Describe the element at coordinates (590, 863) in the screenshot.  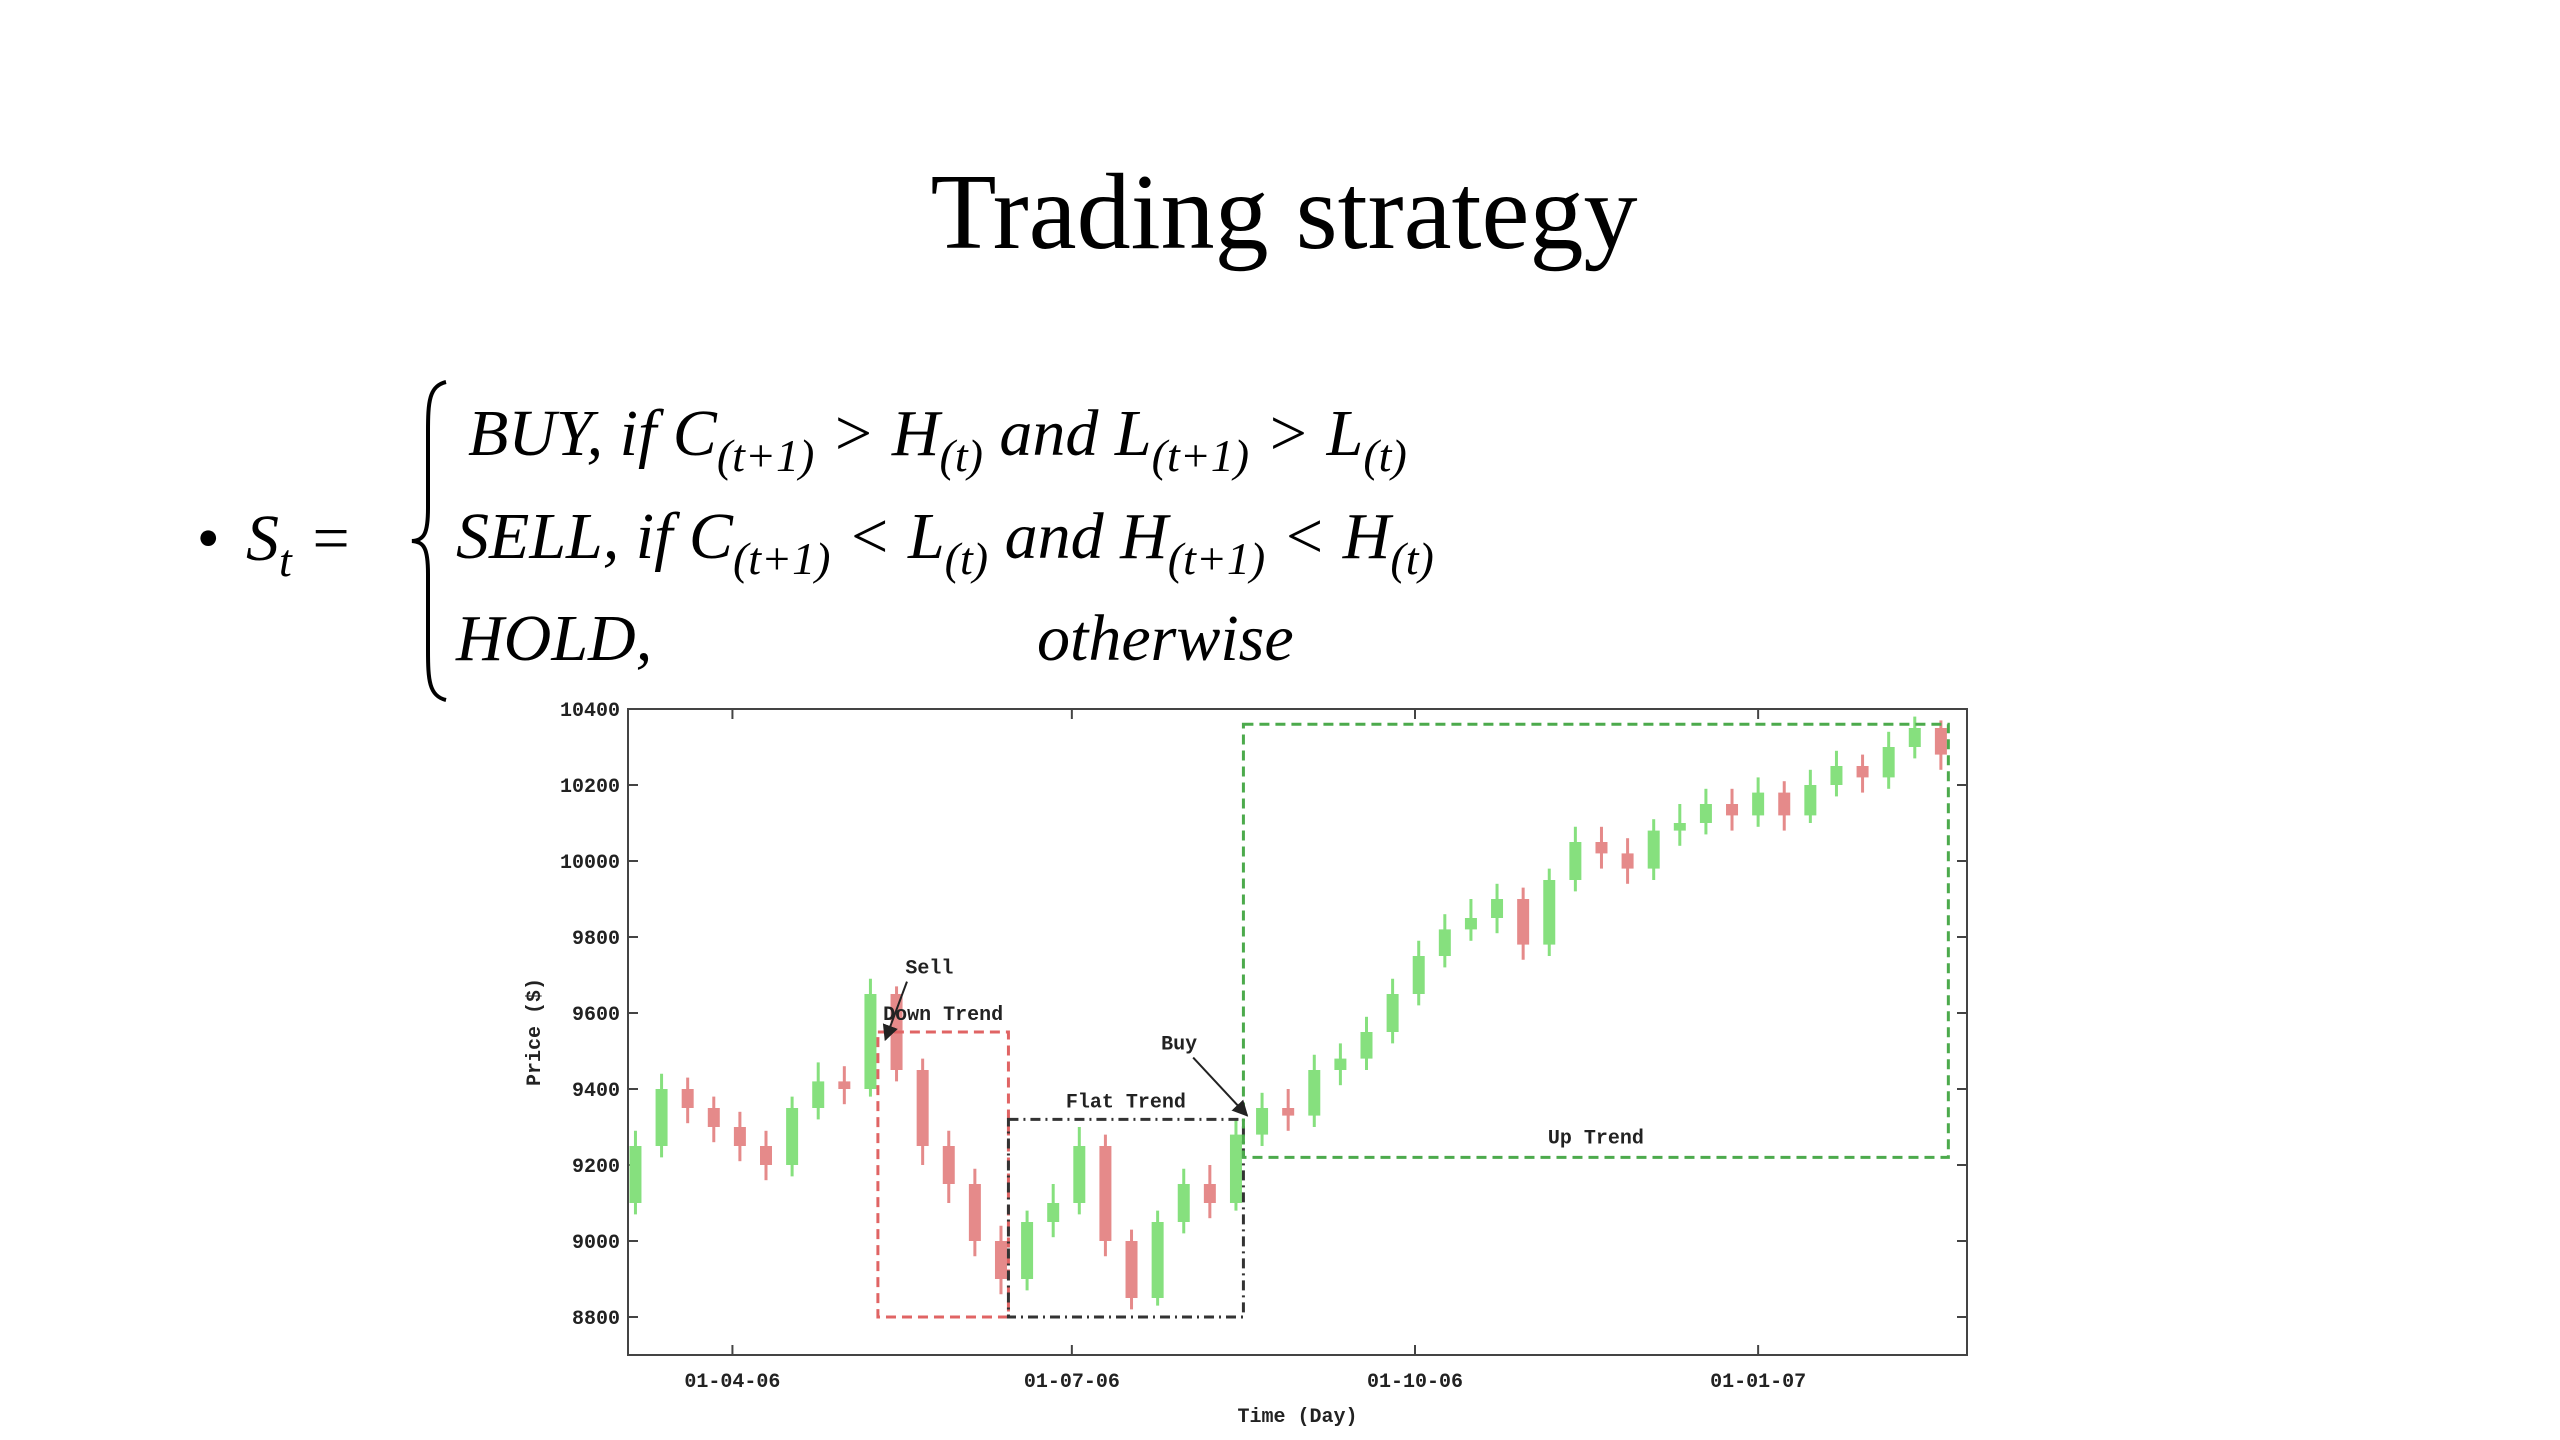
I see `y-tick-label: 10000` at that location.